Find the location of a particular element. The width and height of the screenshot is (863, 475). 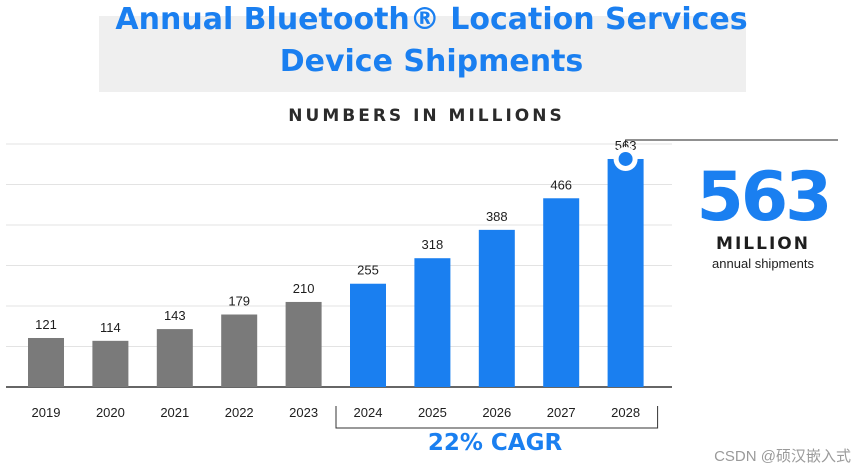

bar-2026 is located at coordinates (496, 308).